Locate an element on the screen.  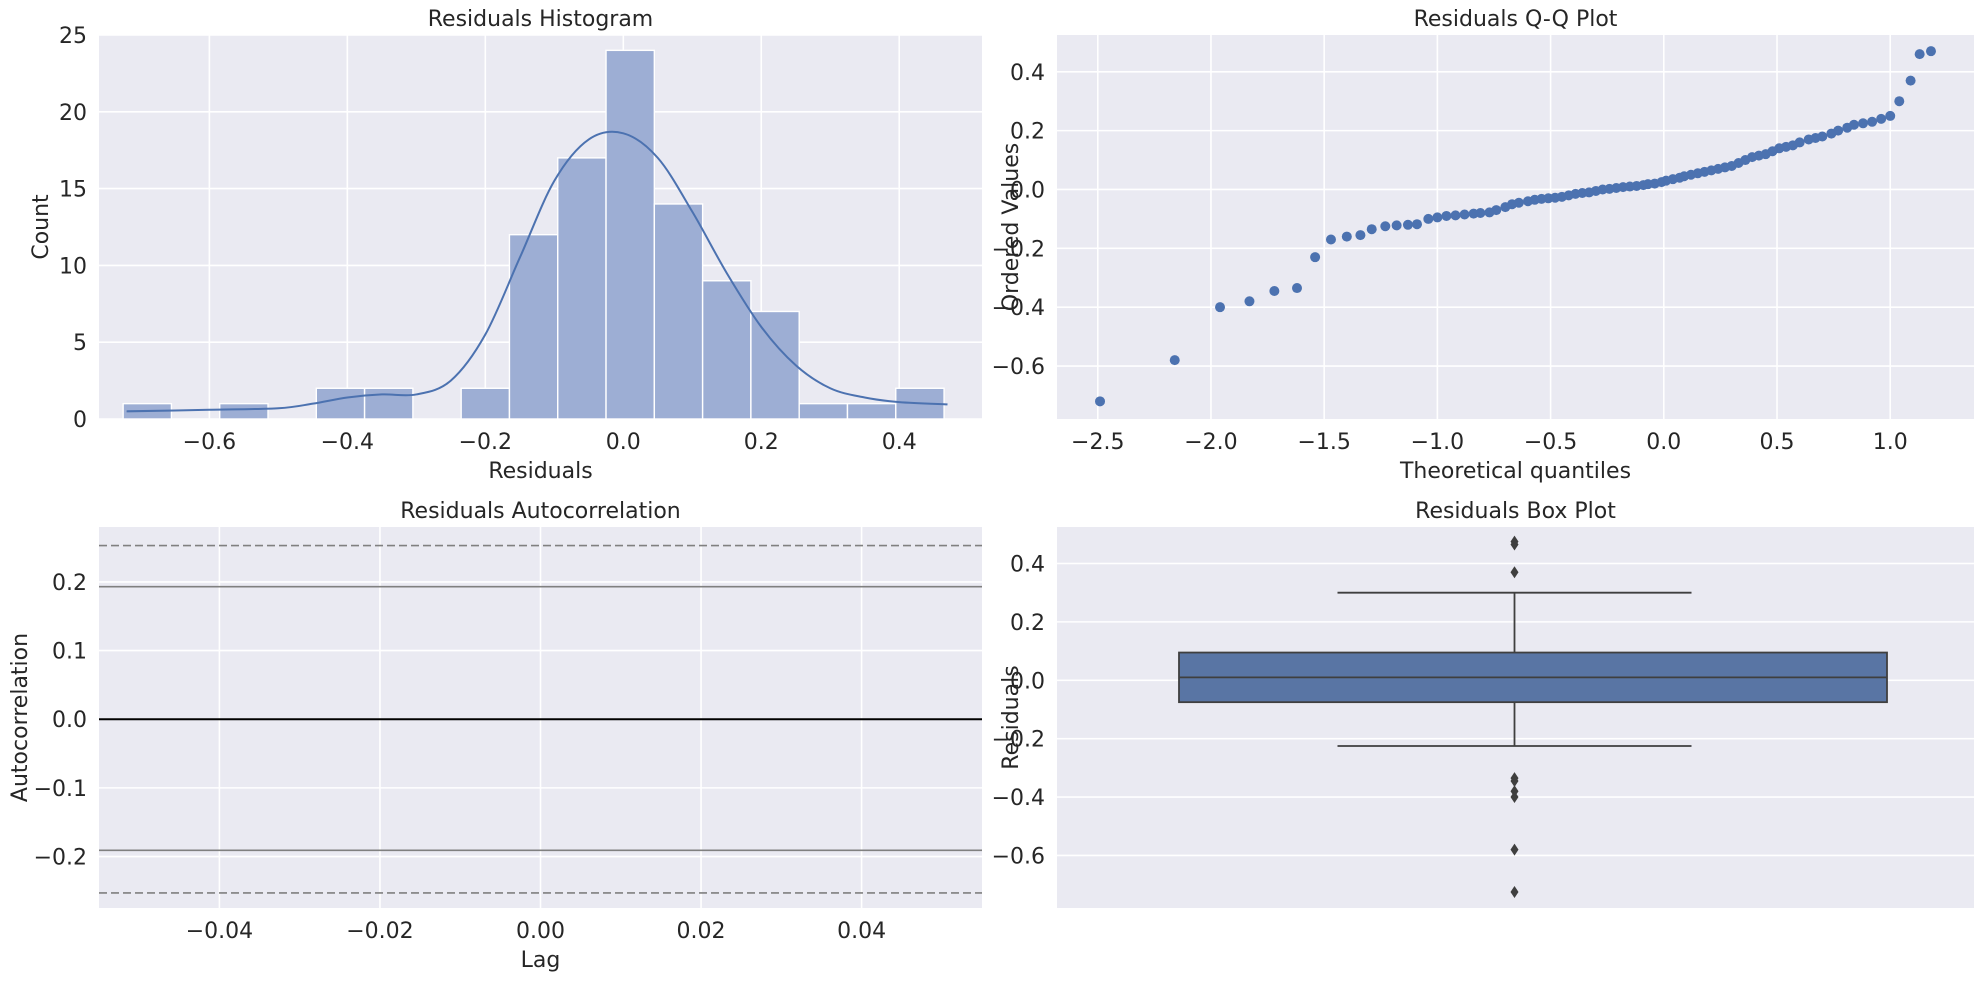
x-tick-label: −2.5 is located at coordinates (1097, 442).